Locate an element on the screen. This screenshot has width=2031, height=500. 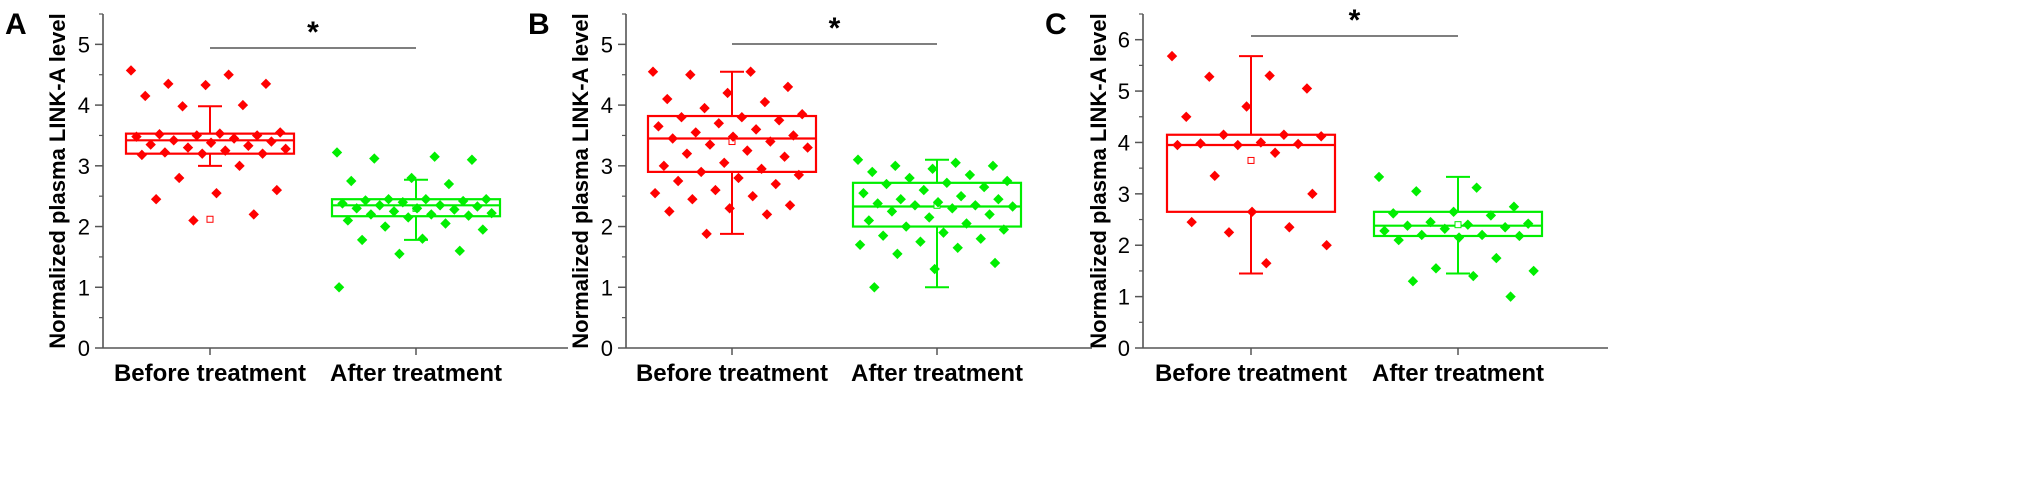
x-category-label: Before treatment is located at coordinates (1251, 373).